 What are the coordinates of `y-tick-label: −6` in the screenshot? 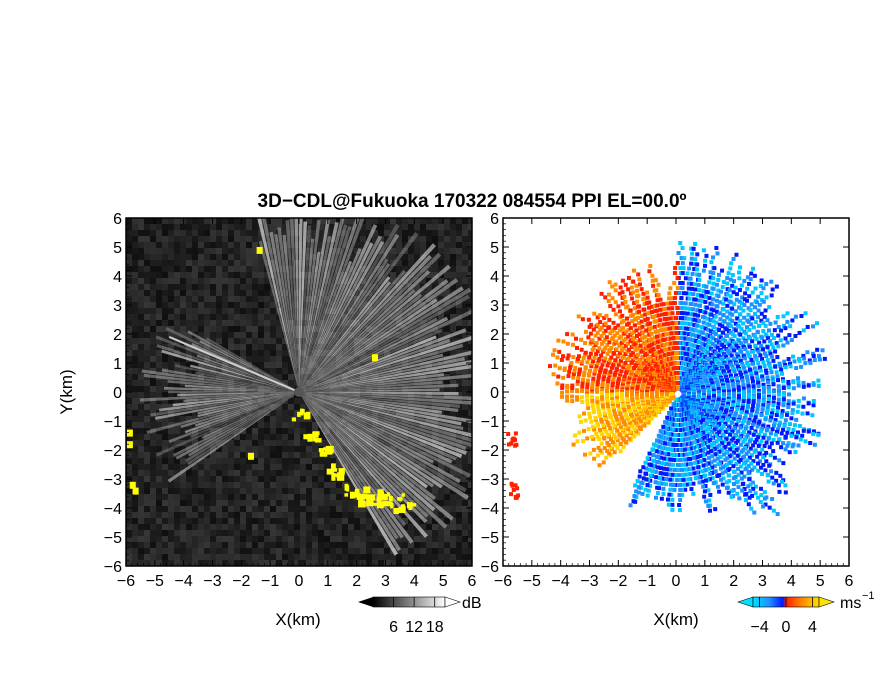 It's located at (113, 567).